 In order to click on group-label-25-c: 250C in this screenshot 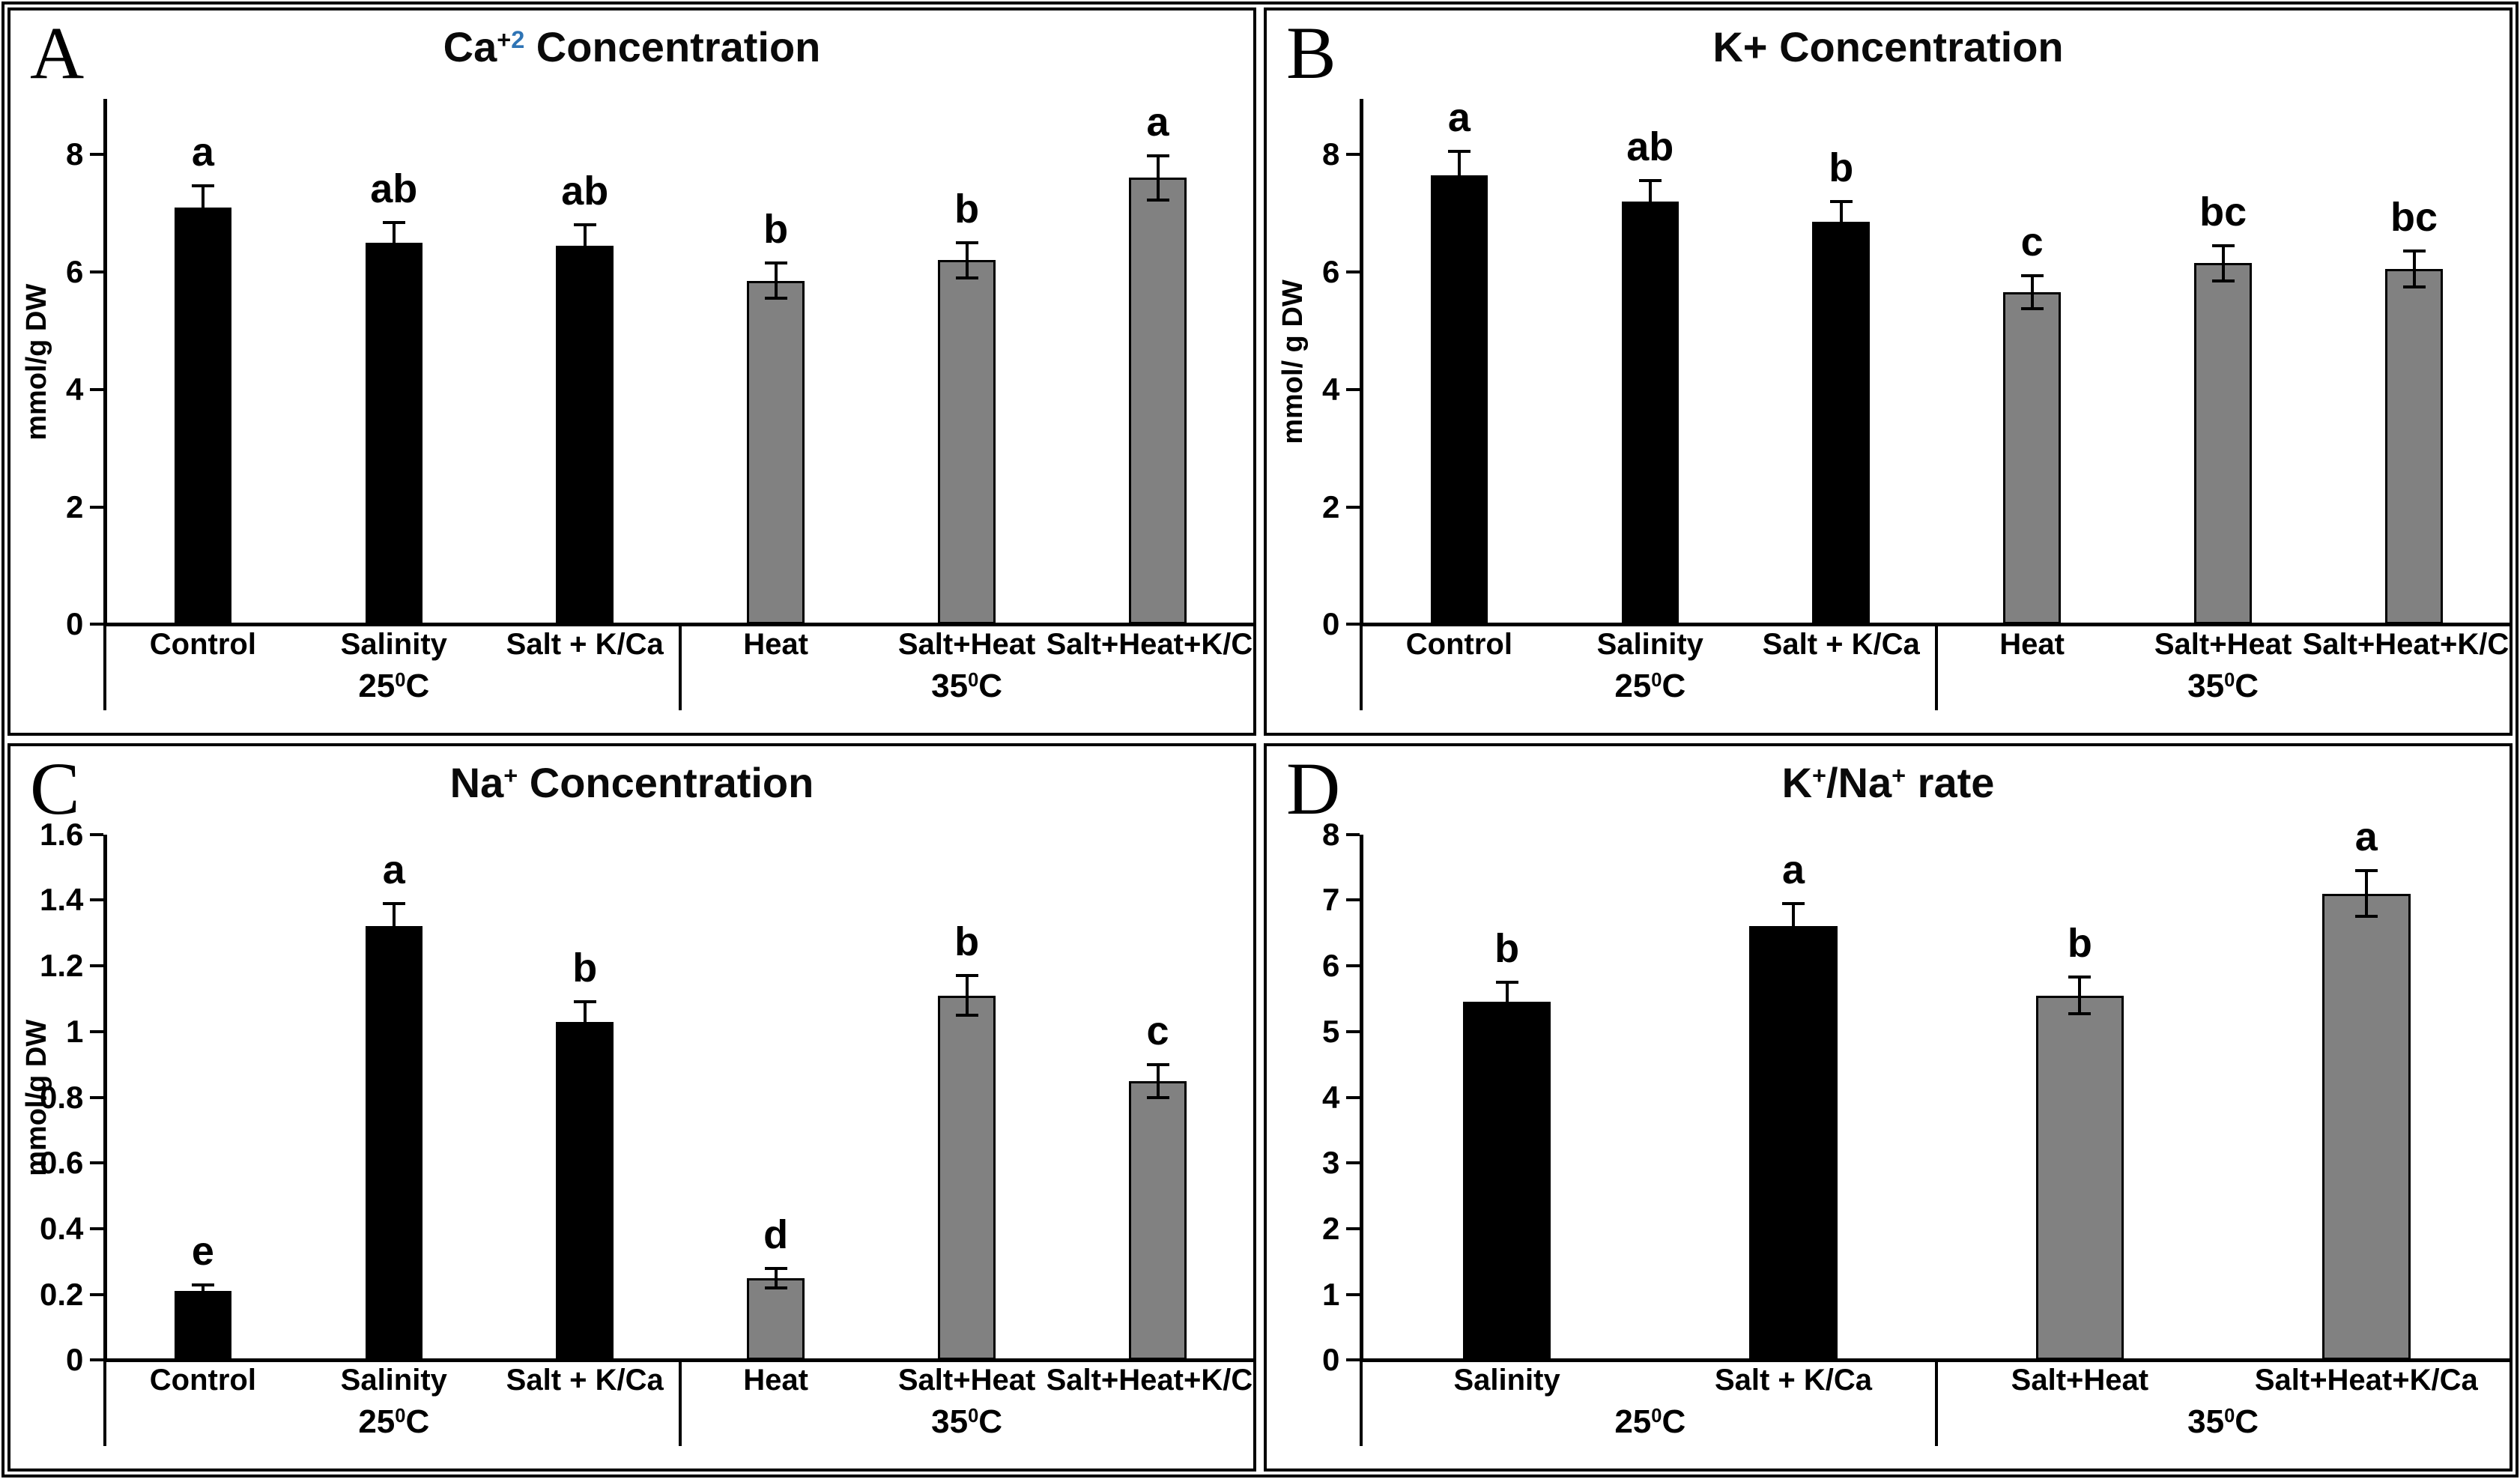, I will do `click(1650, 686)`.